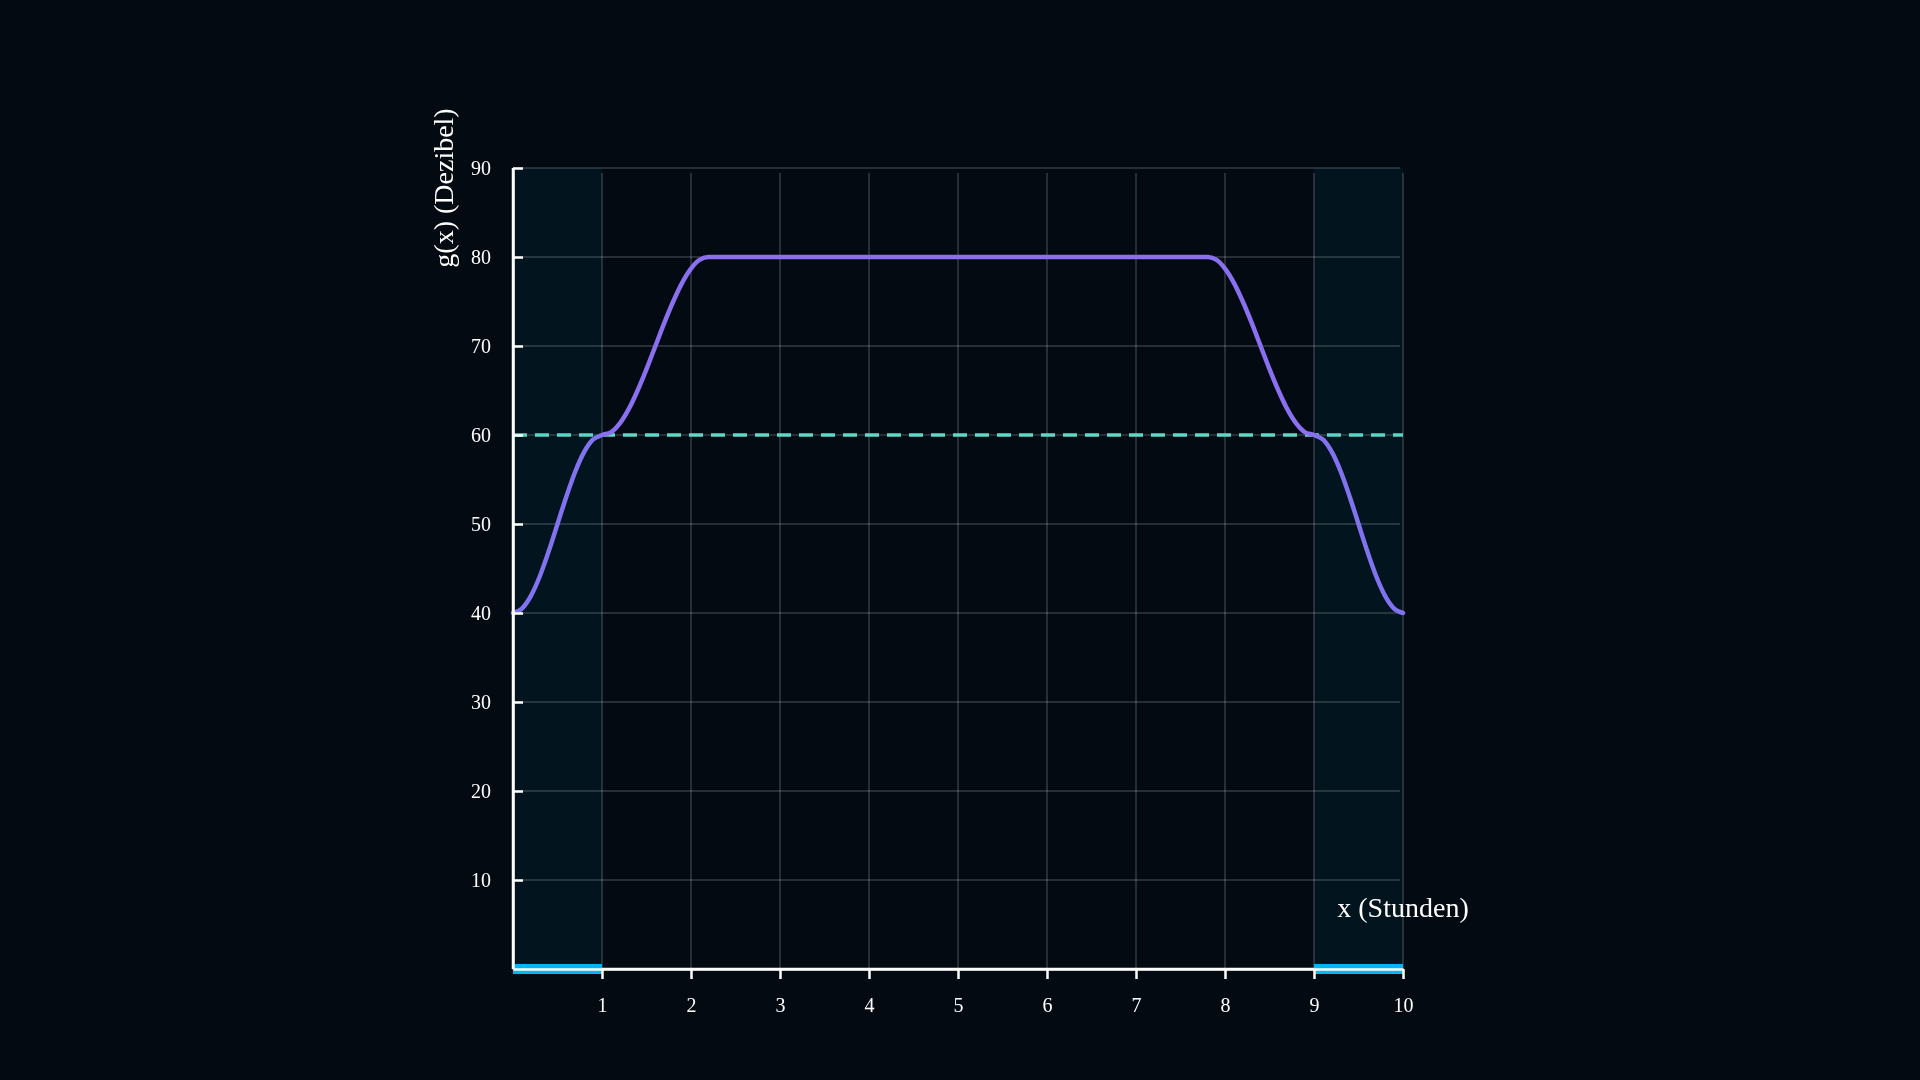  What do you see at coordinates (869, 1005) in the screenshot?
I see `x-tick-label: 4` at bounding box center [869, 1005].